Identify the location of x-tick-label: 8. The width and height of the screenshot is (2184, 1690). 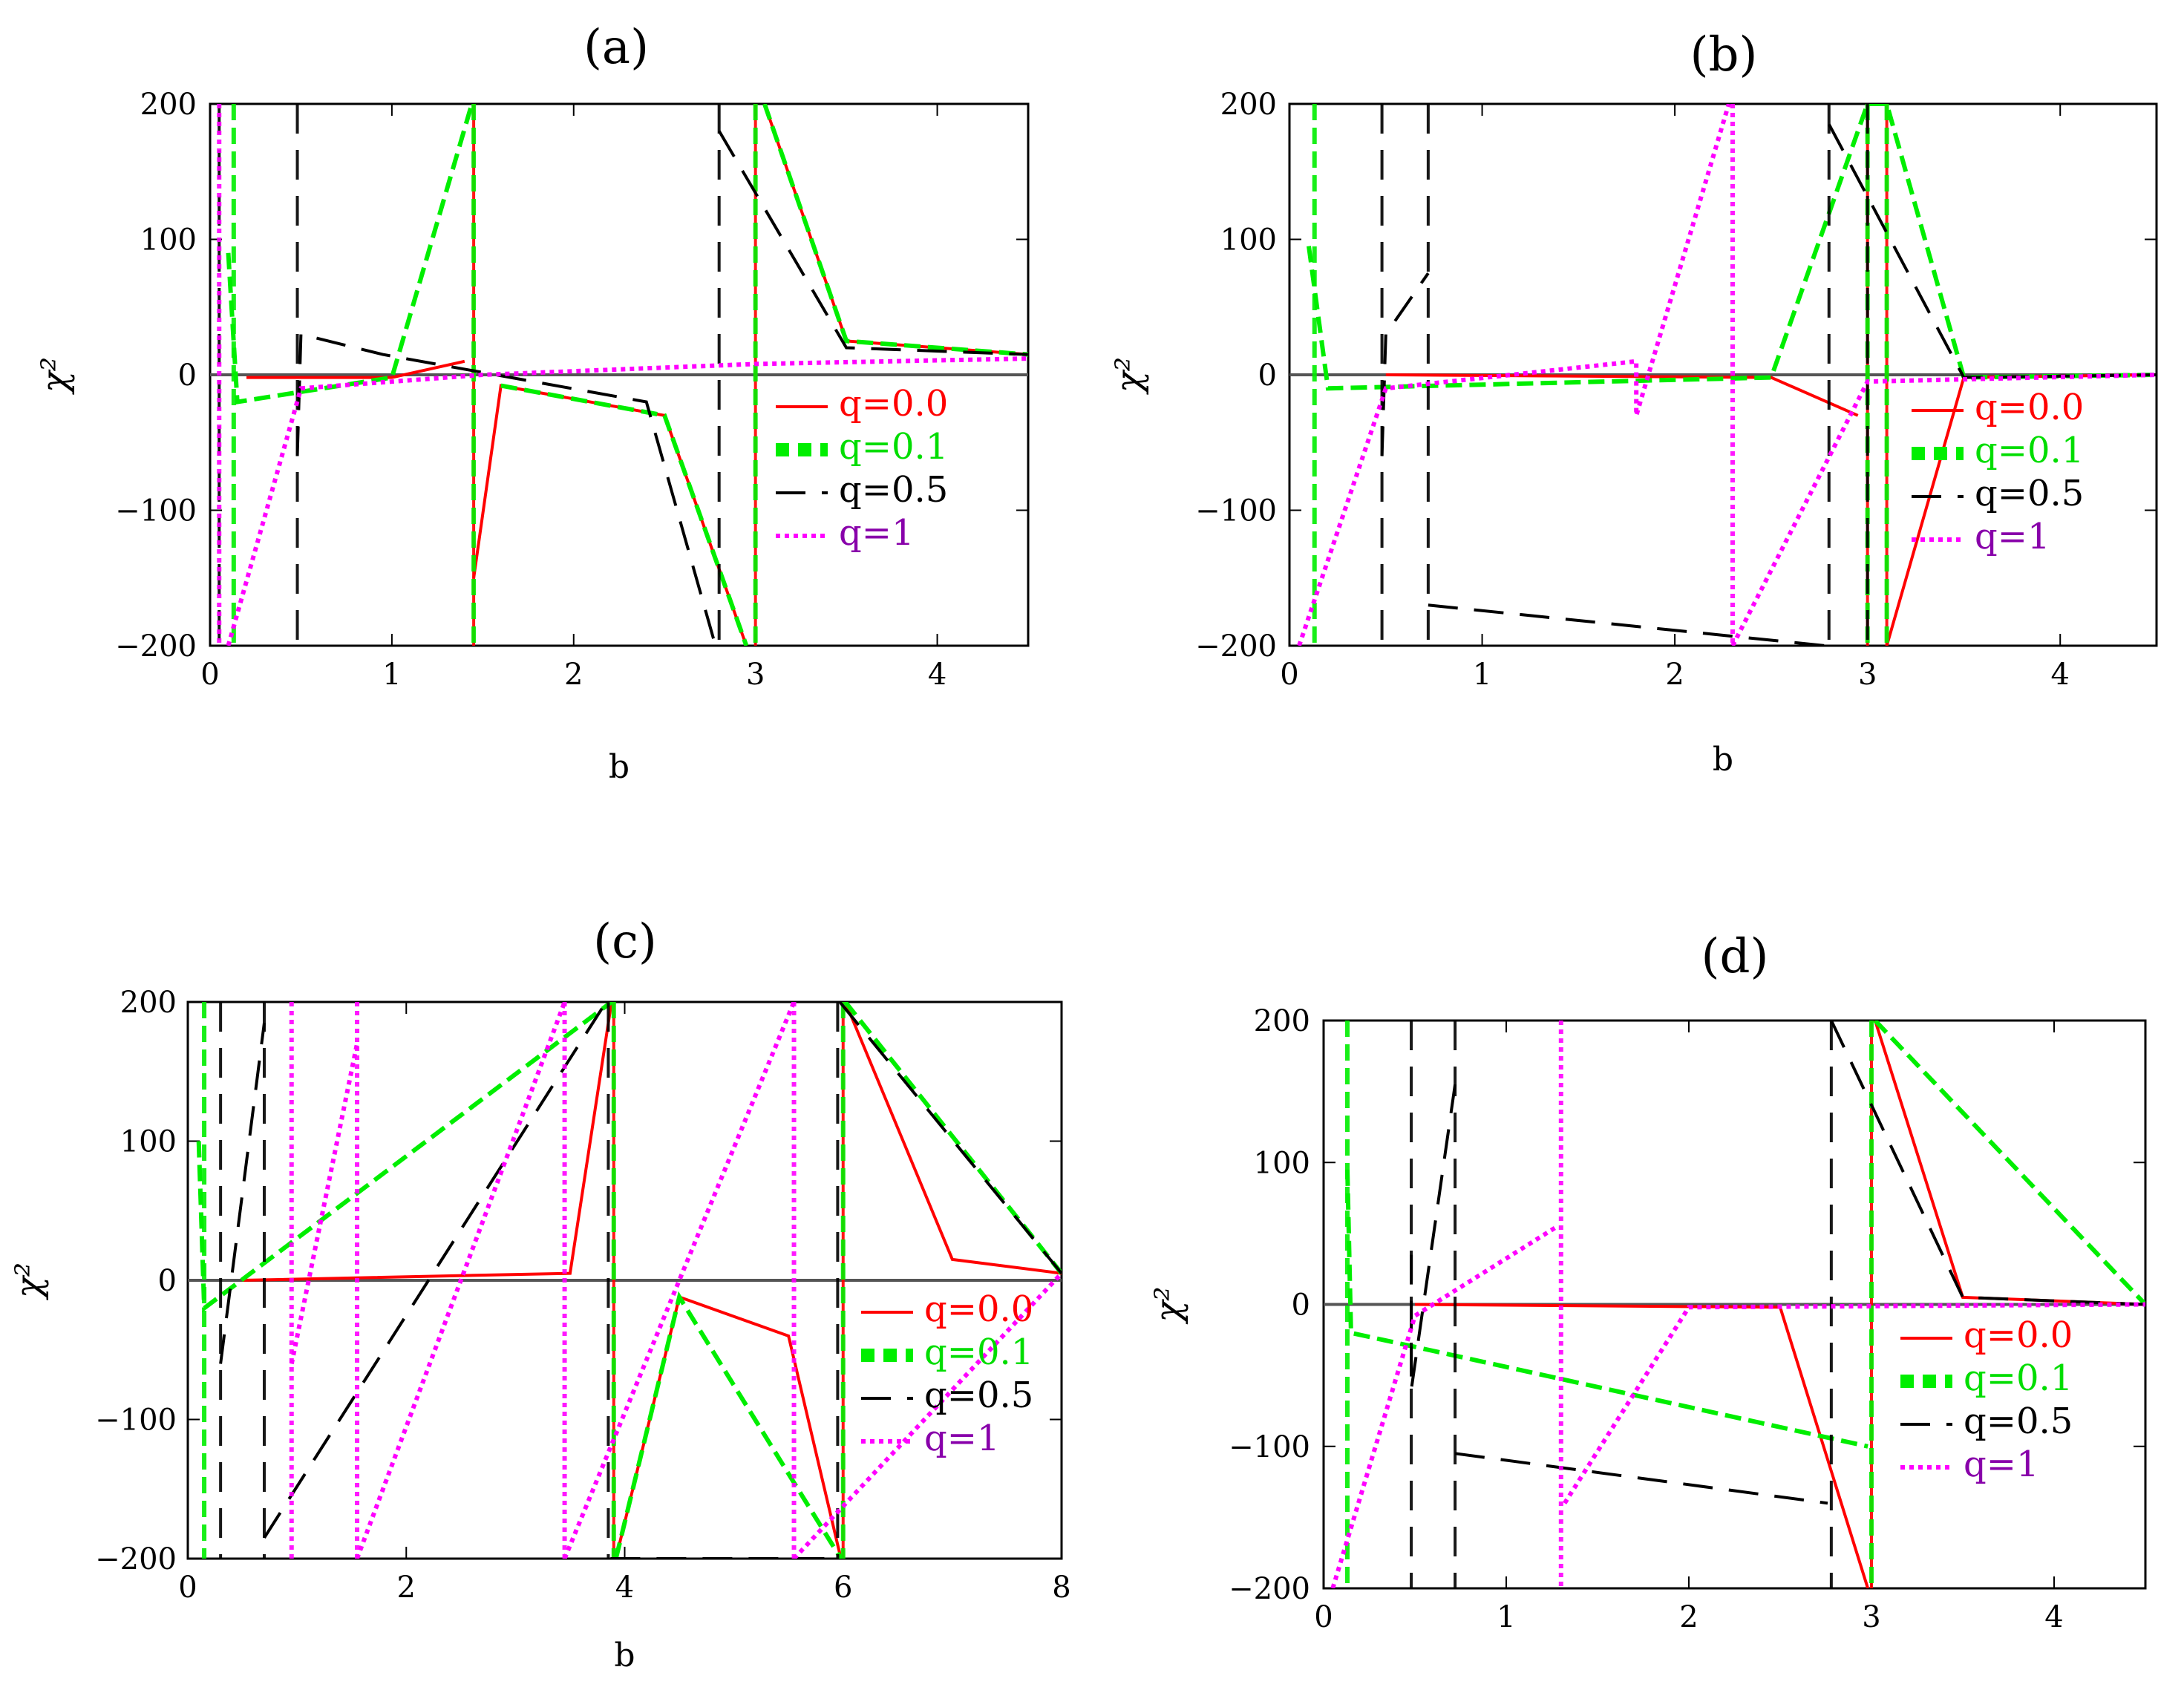
(1061, 1588).